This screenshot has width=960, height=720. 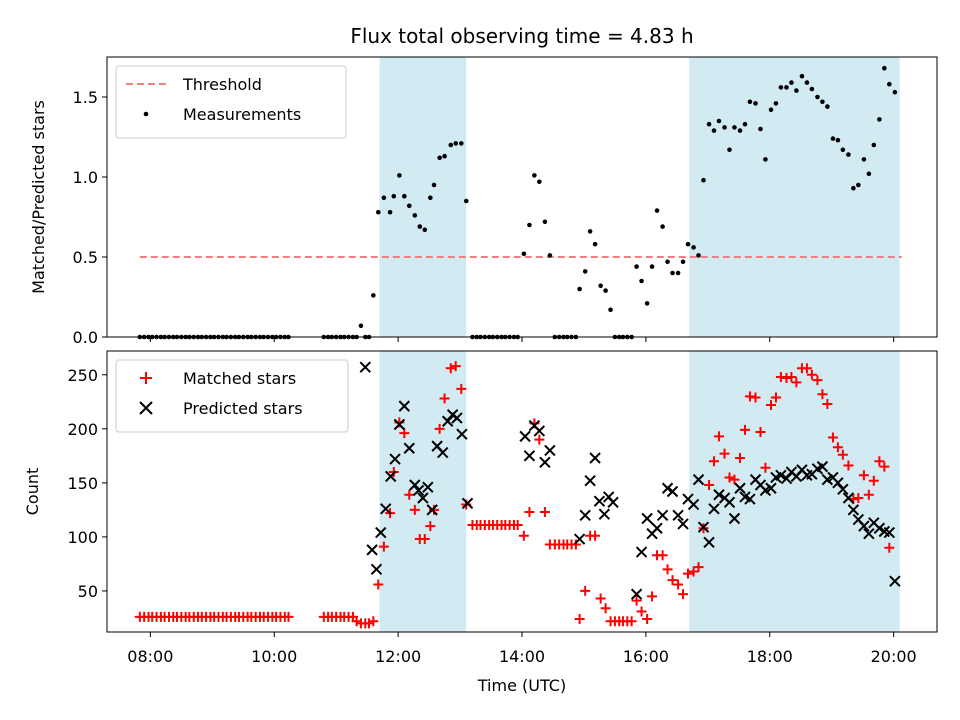 What do you see at coordinates (82, 483) in the screenshot?
I see `y-tick-label: 150` at bounding box center [82, 483].